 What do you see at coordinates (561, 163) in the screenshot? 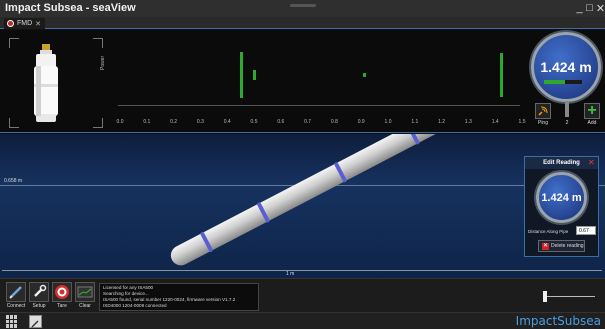
I see `edit-reading-title: Edit Reading` at bounding box center [561, 163].